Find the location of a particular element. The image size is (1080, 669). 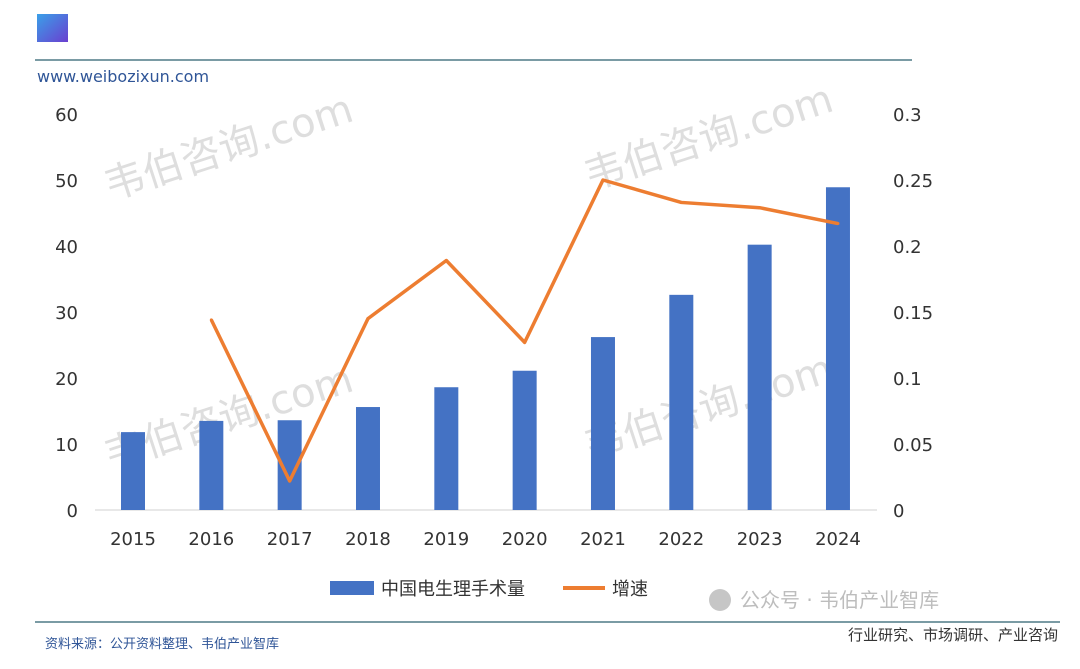

x-tick-label: 2019 is located at coordinates (446, 539).